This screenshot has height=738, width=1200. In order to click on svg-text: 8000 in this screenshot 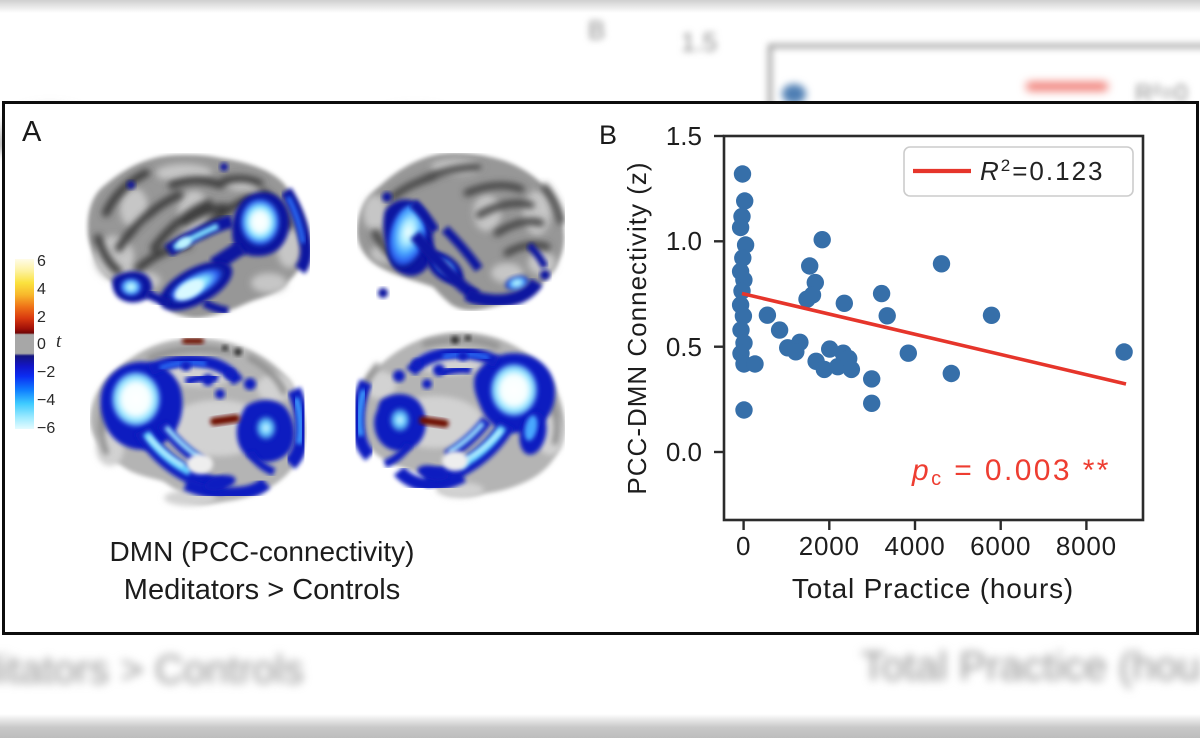, I will do `click(1086, 546)`.